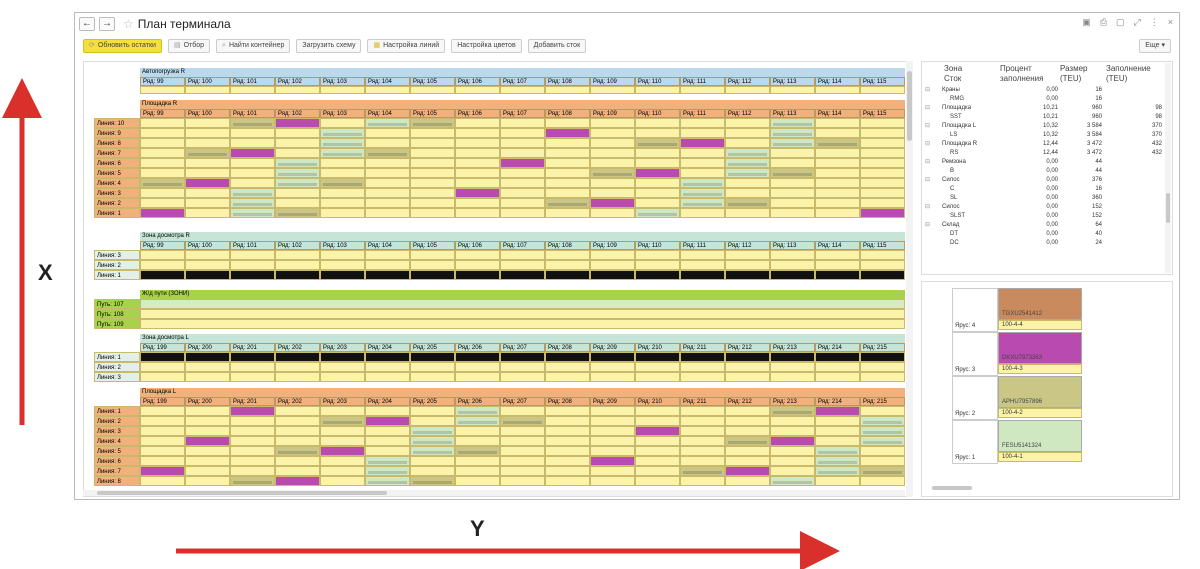 This screenshot has height=569, width=1200. Describe the element at coordinates (522, 324) in the screenshot. I see `rail-track` at that location.